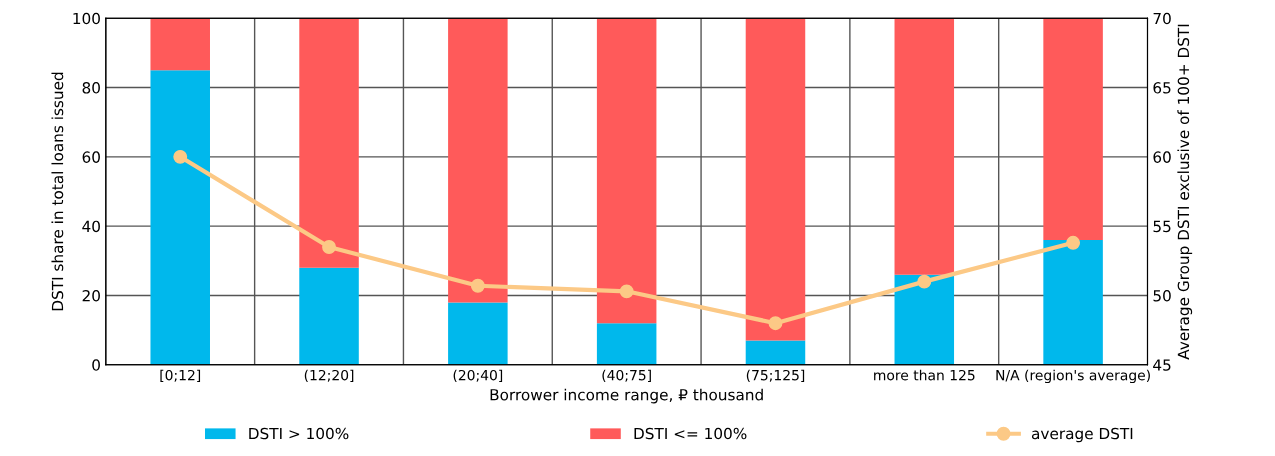 The image size is (1275, 456). What do you see at coordinates (924, 375) in the screenshot?
I see `x-tick-label: more than 125` at bounding box center [924, 375].